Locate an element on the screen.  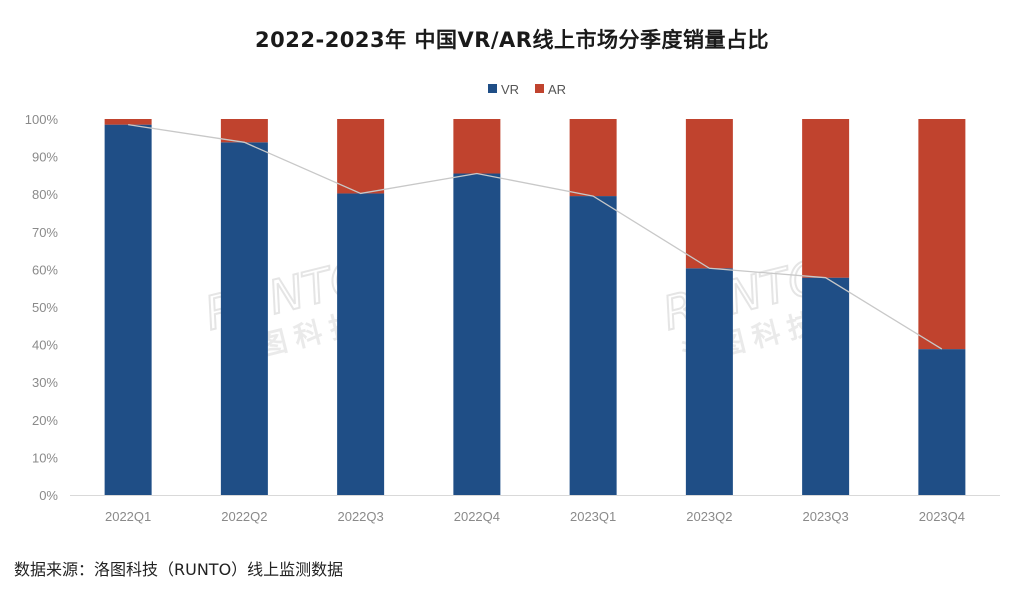
bar-vr-2022q2 is located at coordinates (244, 318).